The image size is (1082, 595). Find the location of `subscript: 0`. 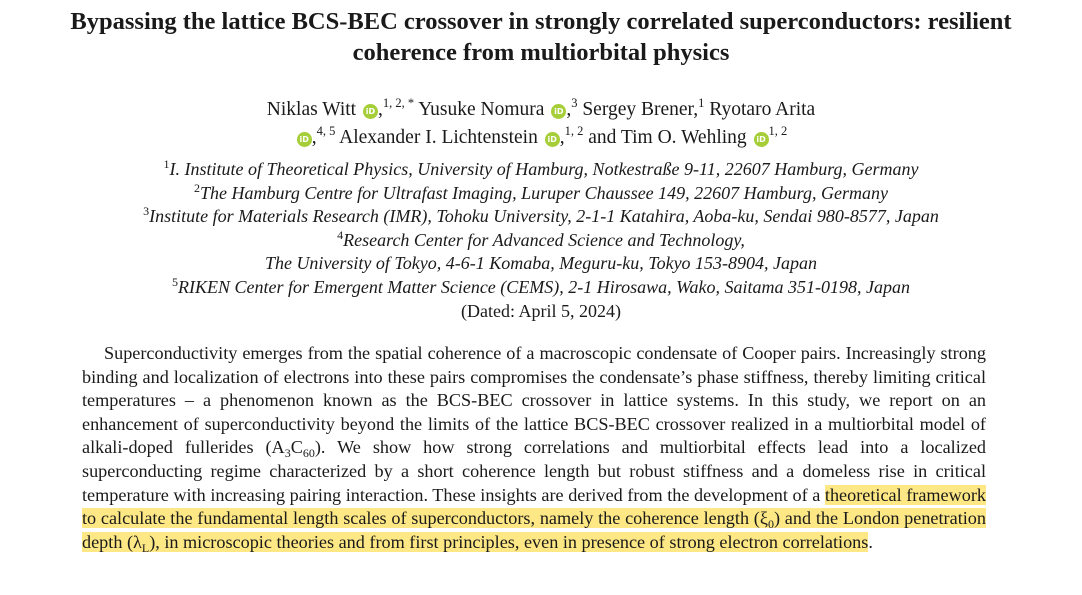

subscript: 0 is located at coordinates (770, 524).